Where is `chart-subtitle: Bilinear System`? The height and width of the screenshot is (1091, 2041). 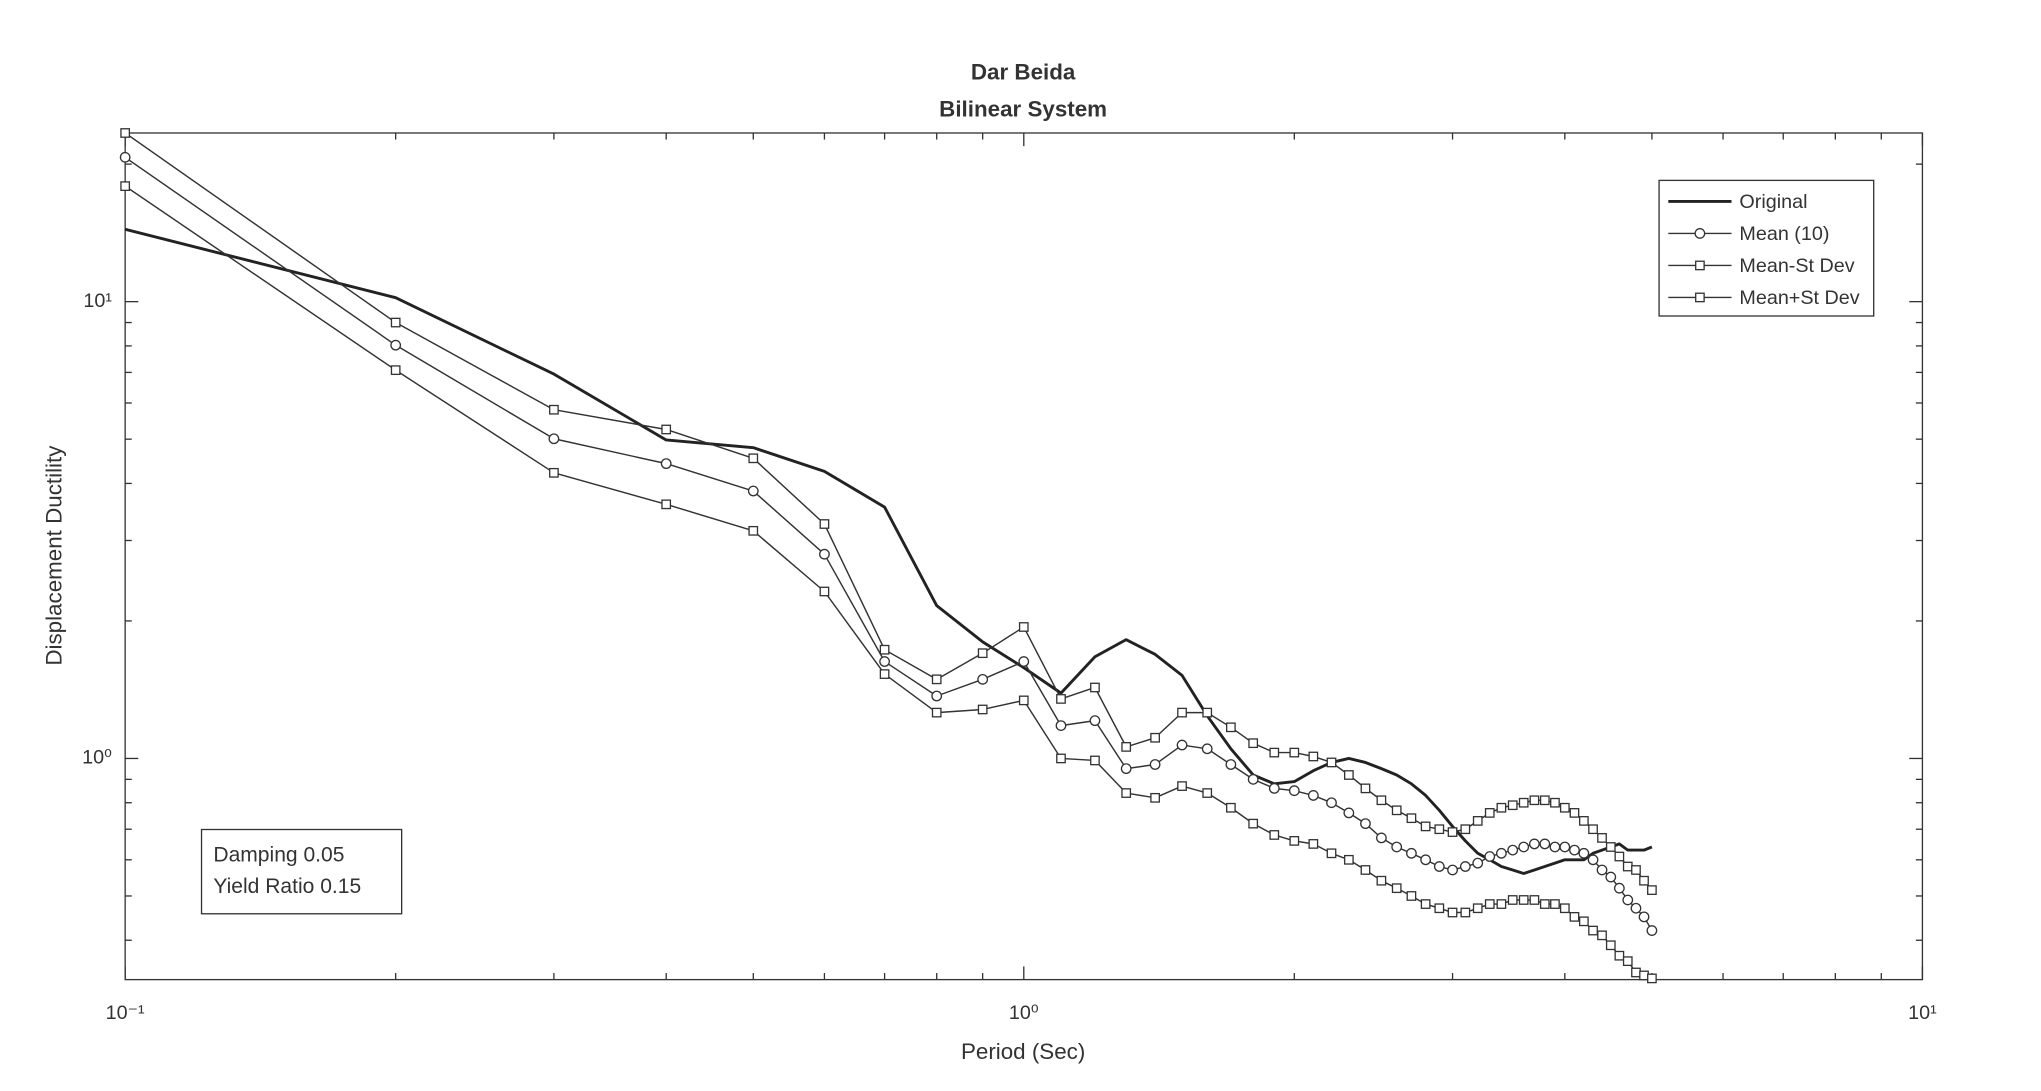 chart-subtitle: Bilinear System is located at coordinates (1023, 109).